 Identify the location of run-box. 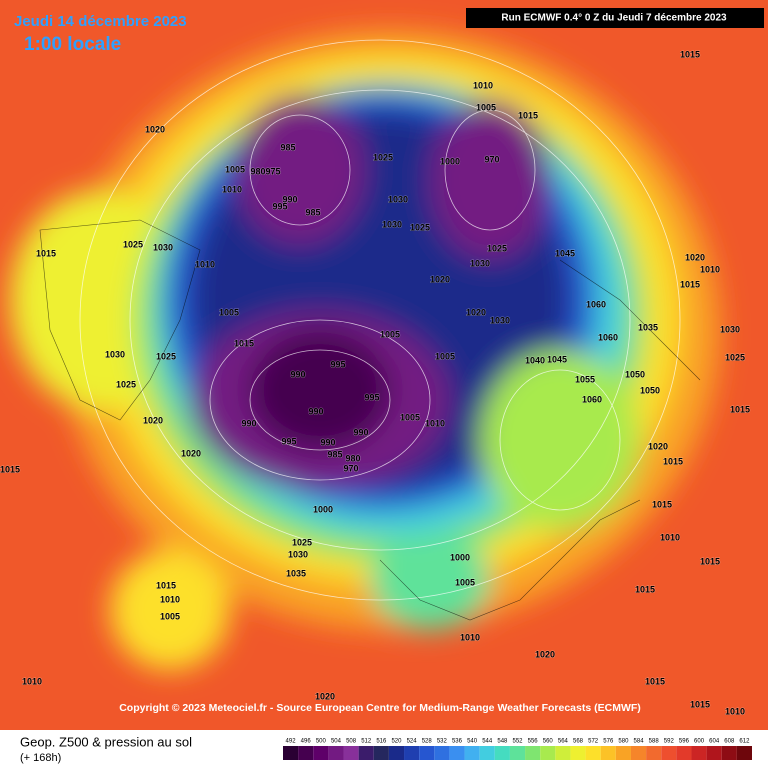
(615, 18).